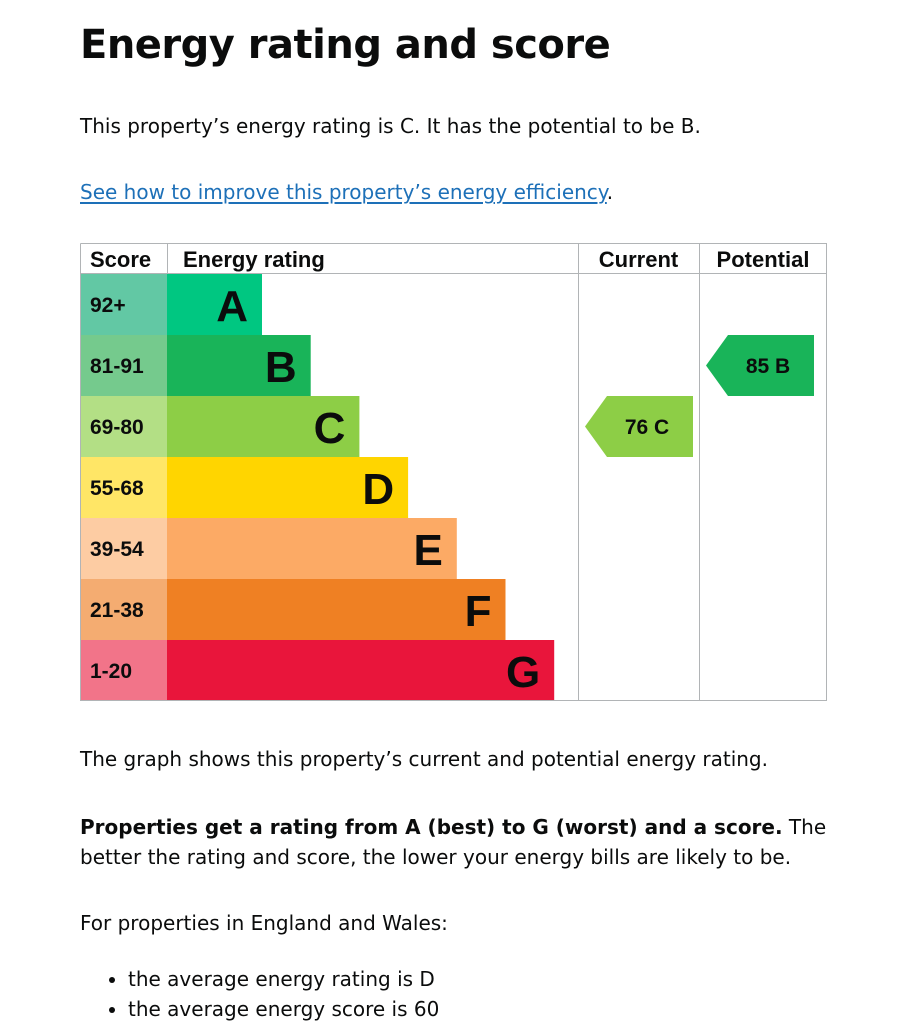 The image size is (899, 1024). I want to click on rating-bar-g, so click(361, 670).